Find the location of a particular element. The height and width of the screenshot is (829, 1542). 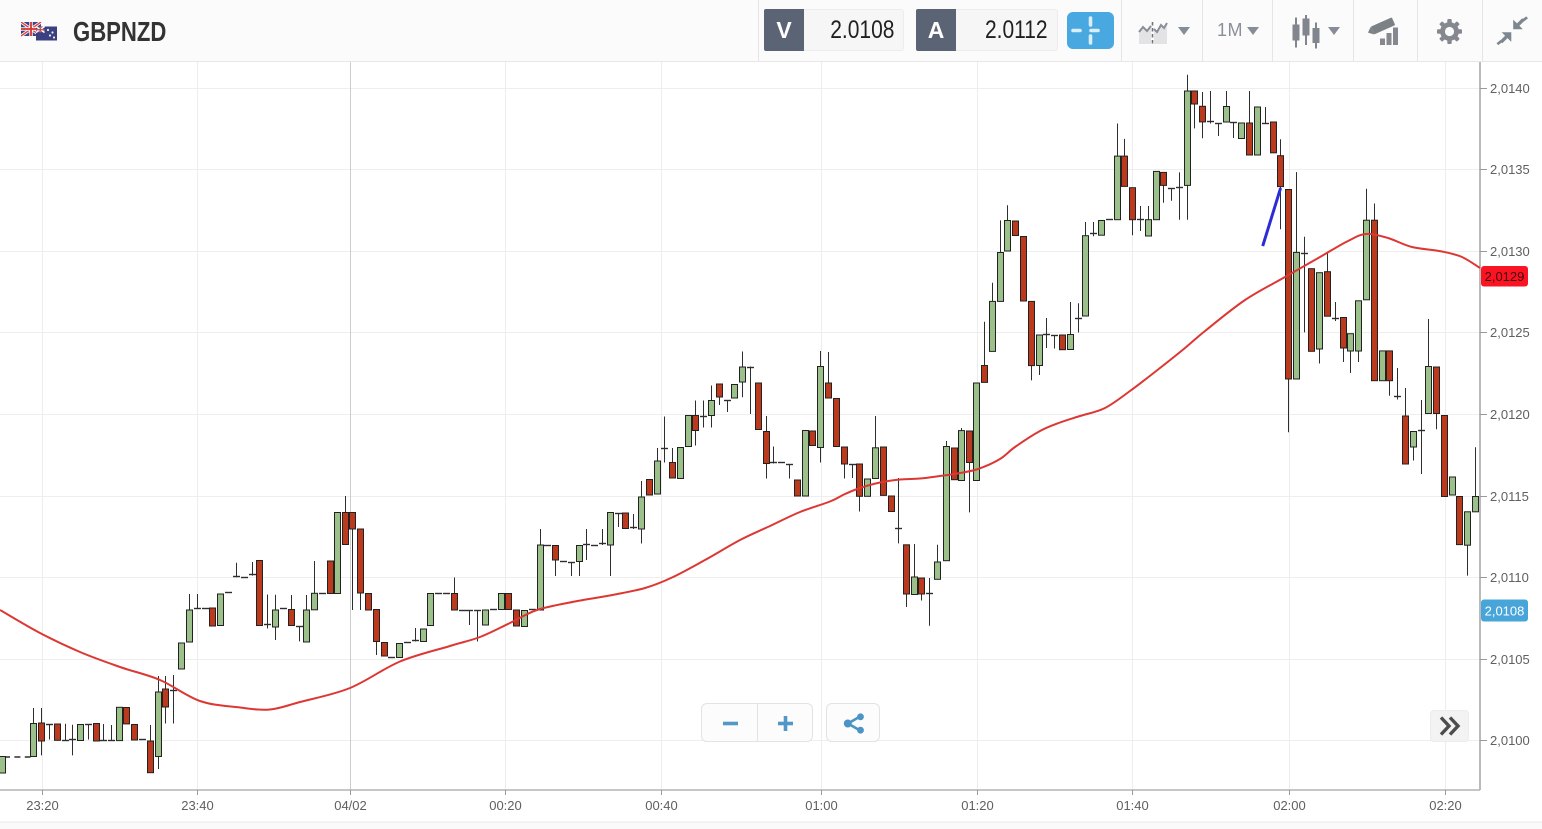

svg-text: 2,0135 is located at coordinates (1510, 169).